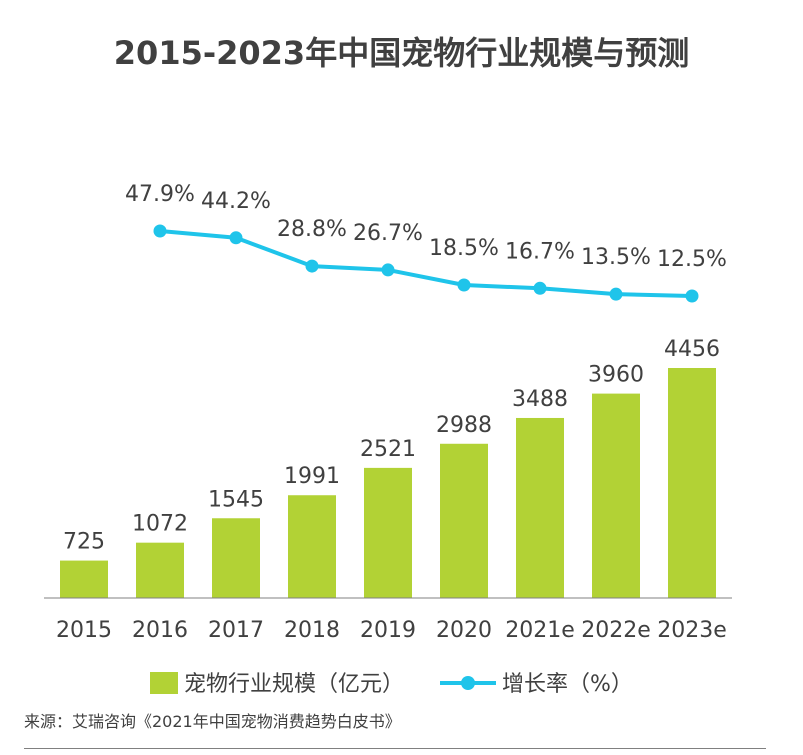 This screenshot has width=803, height=755. What do you see at coordinates (692, 483) in the screenshot?
I see `bar-2023e` at bounding box center [692, 483].